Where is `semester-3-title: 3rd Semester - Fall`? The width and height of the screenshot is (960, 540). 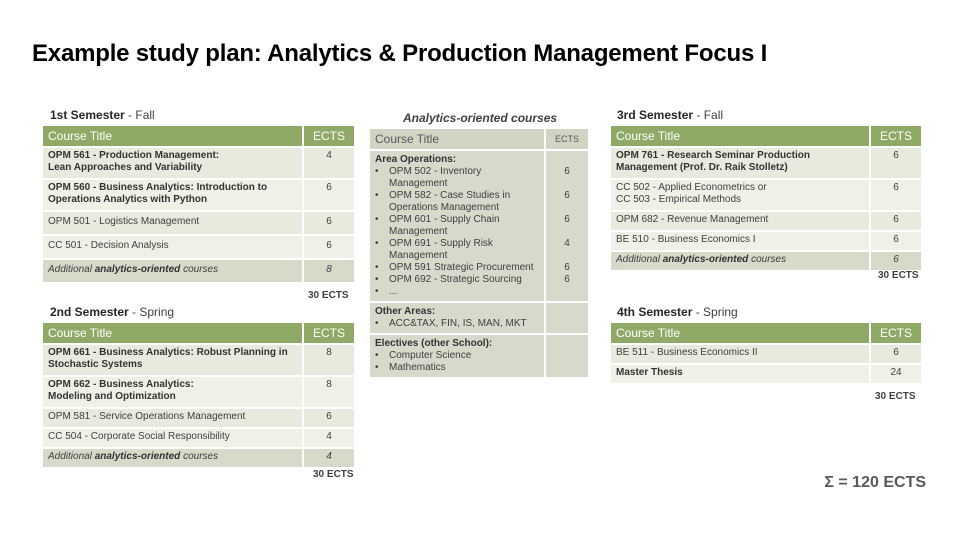
semester-3-title: 3rd Semester - Fall is located at coordinates (670, 115).